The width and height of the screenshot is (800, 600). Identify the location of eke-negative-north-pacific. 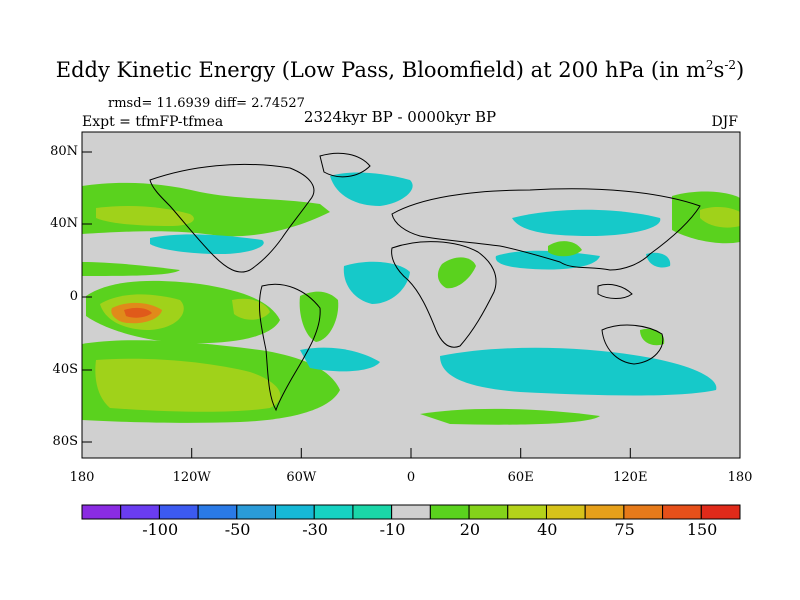
(207, 244).